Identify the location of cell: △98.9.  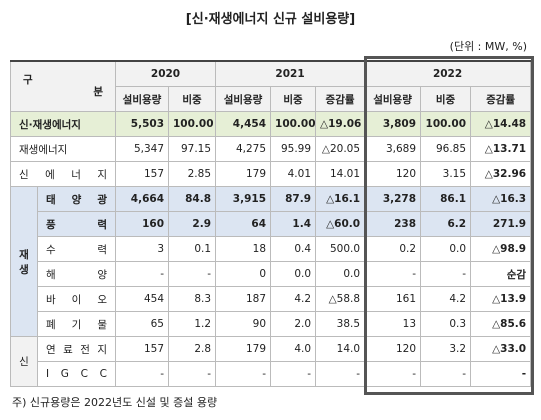
(501, 249).